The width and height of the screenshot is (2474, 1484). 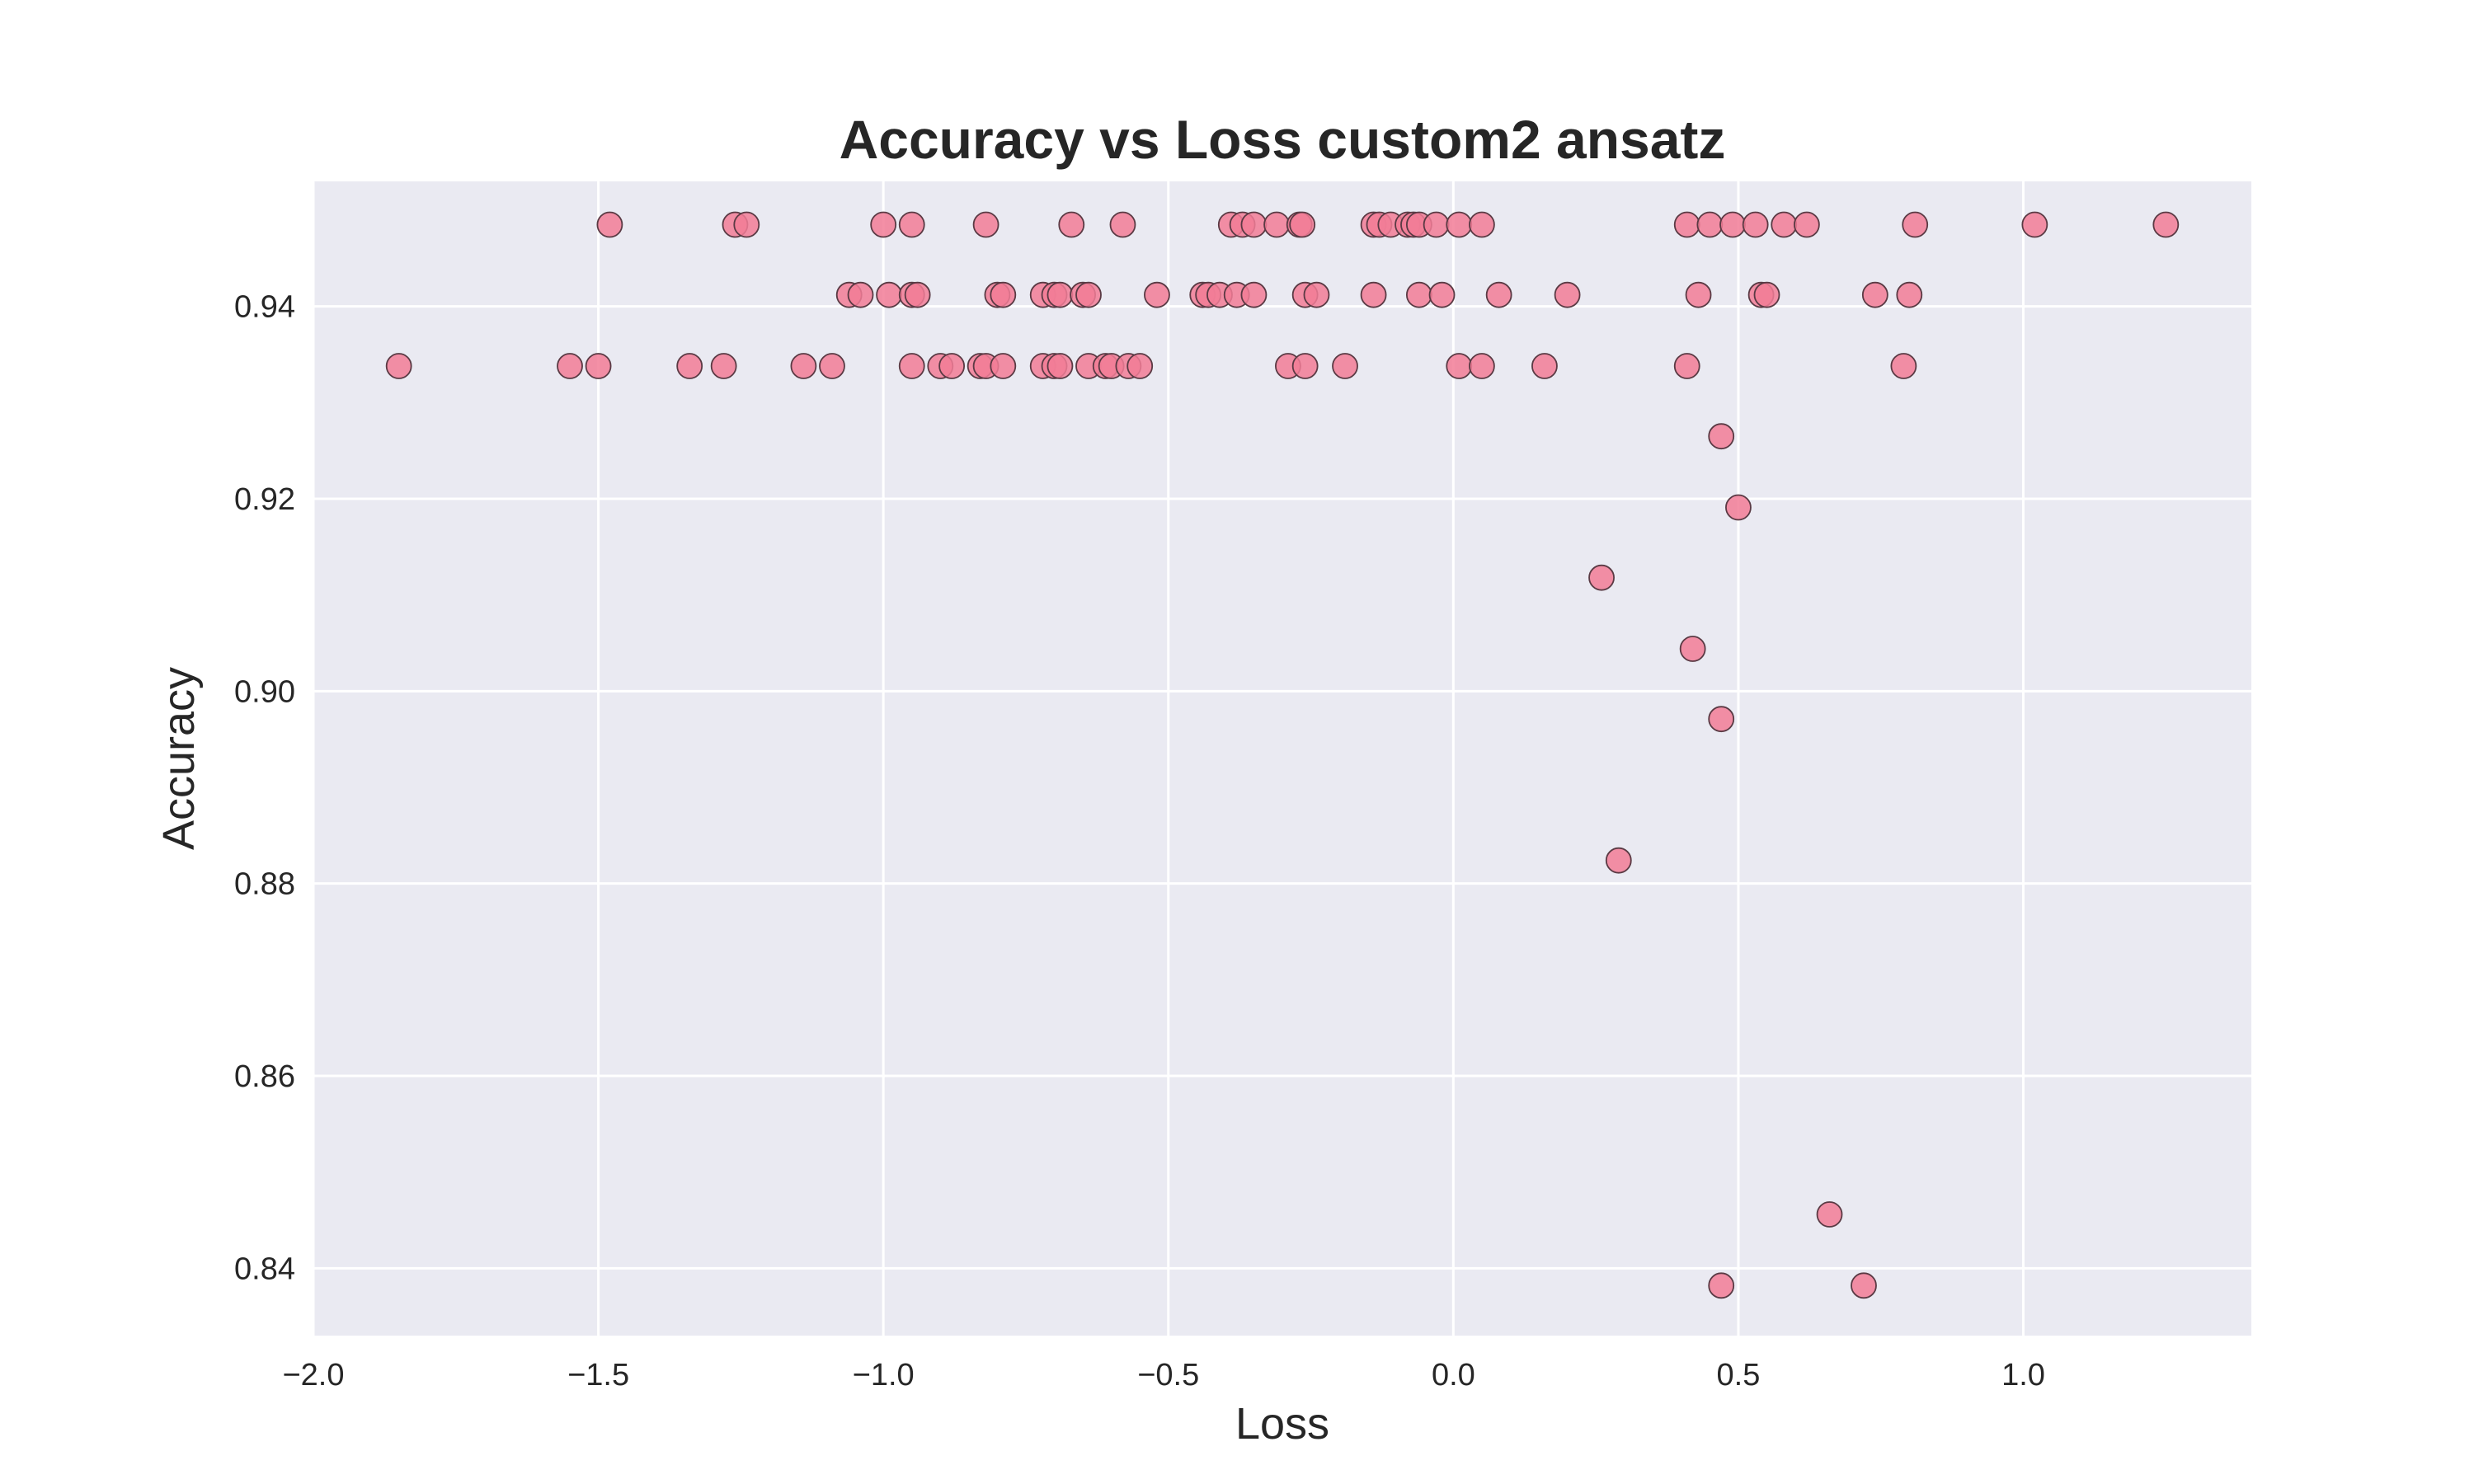 I want to click on y-tick-label: 0.84, so click(x=264, y=1269).